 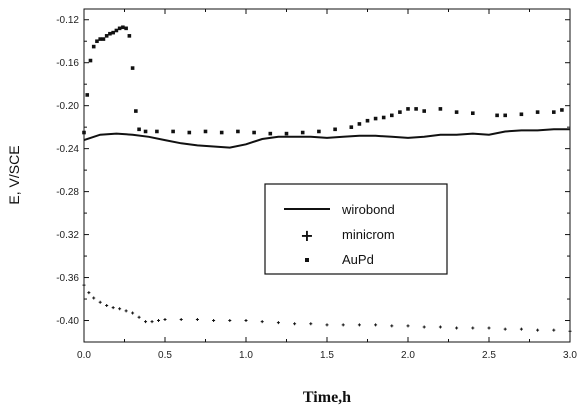 I want to click on y-tick-label: -0.12, so click(x=67, y=20).